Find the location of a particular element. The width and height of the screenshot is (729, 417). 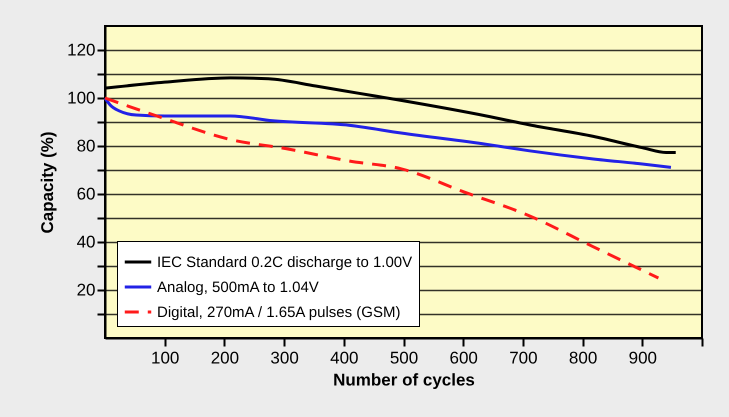

legend-label: Digital, 270mA / 1.65A pulses (GSM) is located at coordinates (278, 312).